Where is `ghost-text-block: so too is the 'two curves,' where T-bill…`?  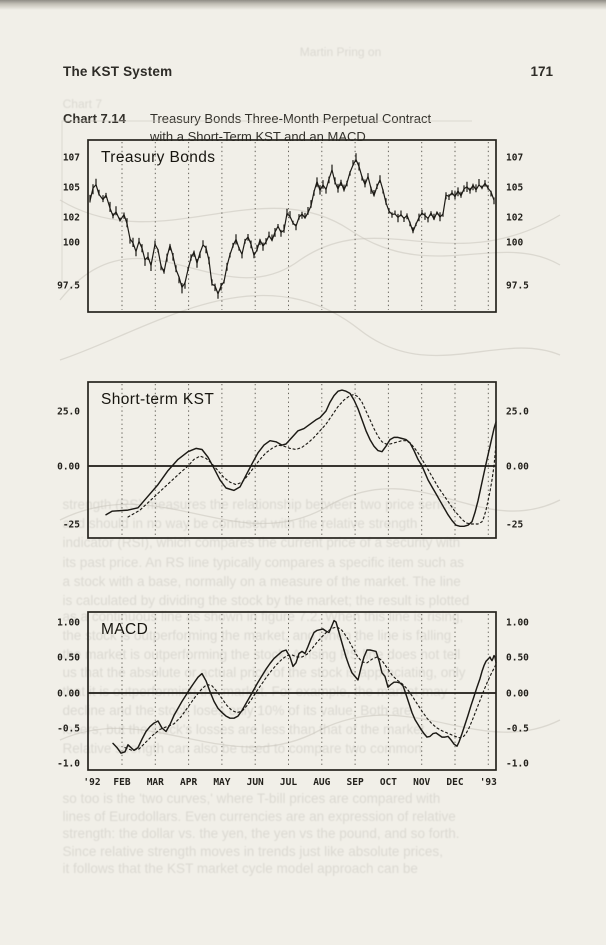 ghost-text-block: so too is the 'two curves,' where T-bill… is located at coordinates (305, 834).